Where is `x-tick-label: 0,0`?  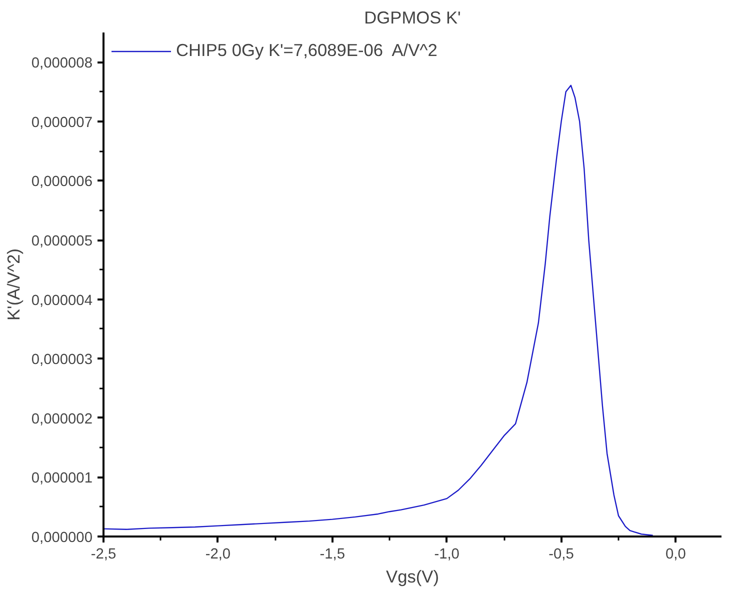
x-tick-label: 0,0 is located at coordinates (676, 554).